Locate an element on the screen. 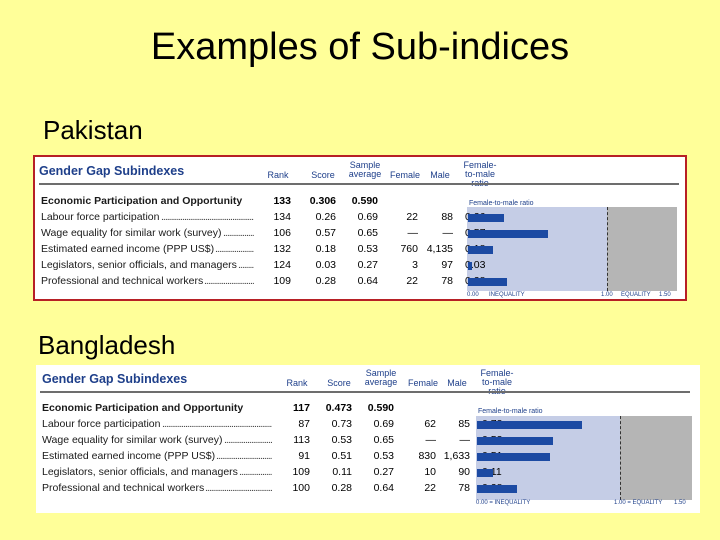  axis-label-inequality: INEQUALITY is located at coordinates (507, 295).